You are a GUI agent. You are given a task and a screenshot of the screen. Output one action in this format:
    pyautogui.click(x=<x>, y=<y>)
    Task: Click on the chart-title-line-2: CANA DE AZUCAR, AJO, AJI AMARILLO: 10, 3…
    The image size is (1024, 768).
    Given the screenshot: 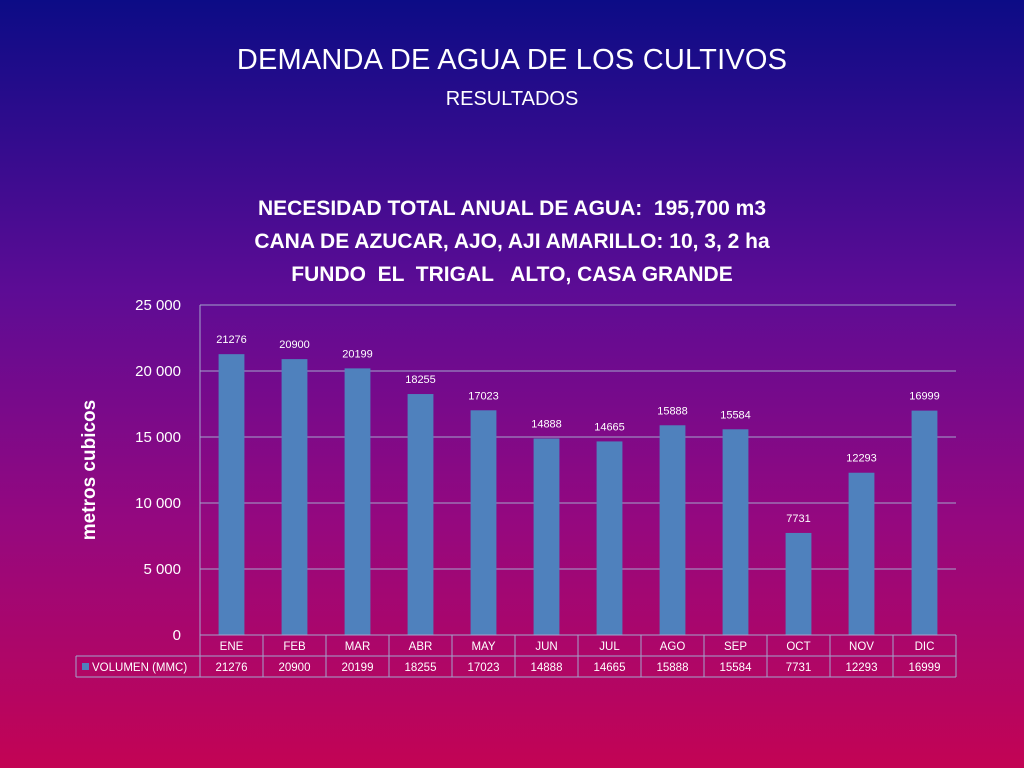 What is the action you would take?
    pyautogui.click(x=512, y=241)
    